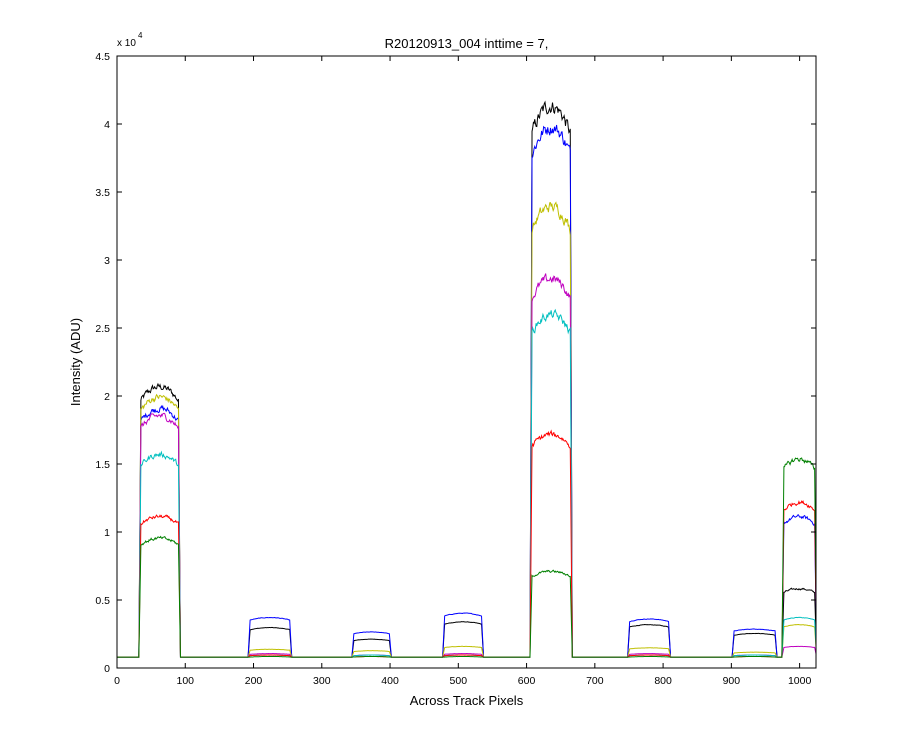 This screenshot has height=750, width=900. Describe the element at coordinates (595, 681) in the screenshot. I see `x-tick-label: 700` at that location.